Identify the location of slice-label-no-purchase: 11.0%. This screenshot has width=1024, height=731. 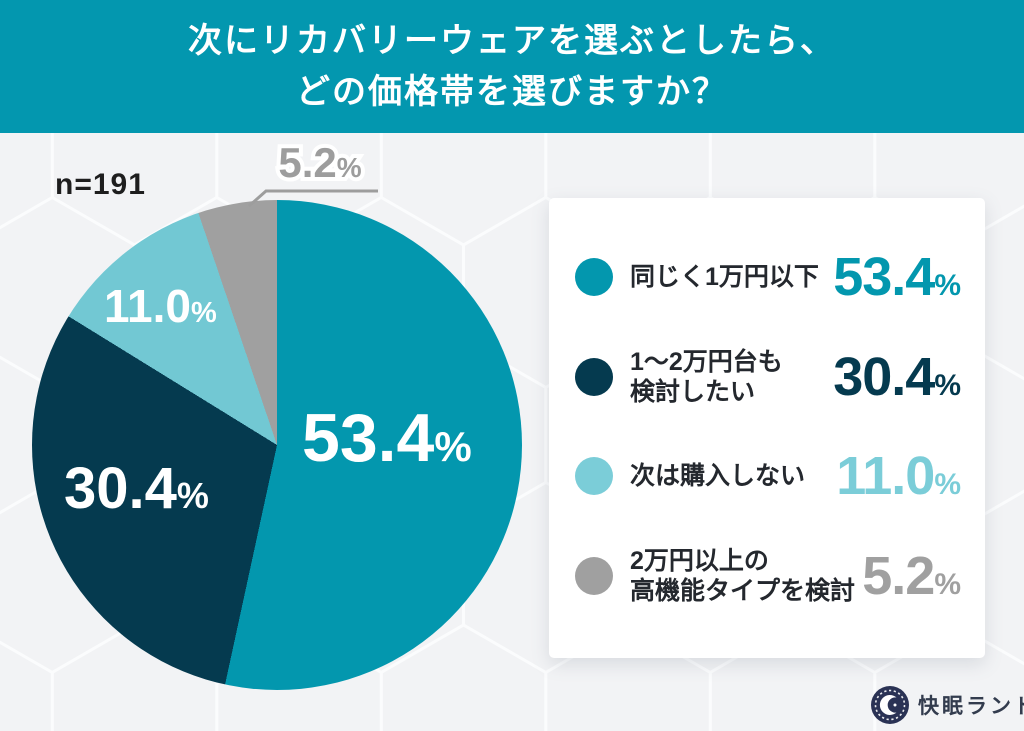
(160, 306).